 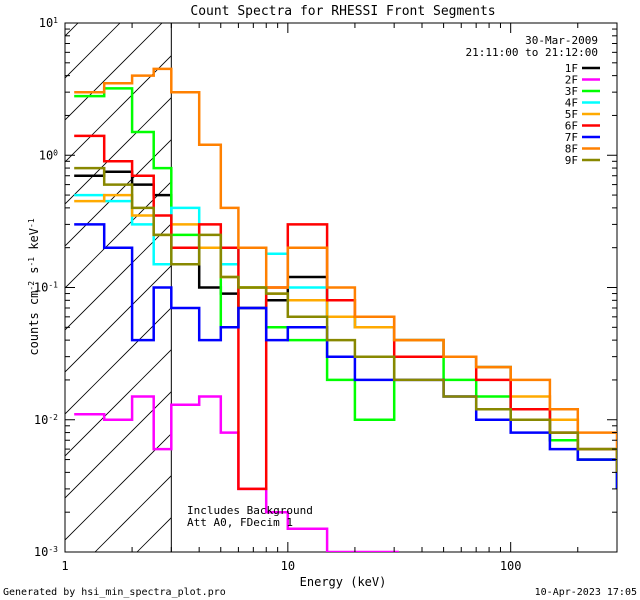 I want to click on legend-label-6f: 6F, so click(x=571, y=126).